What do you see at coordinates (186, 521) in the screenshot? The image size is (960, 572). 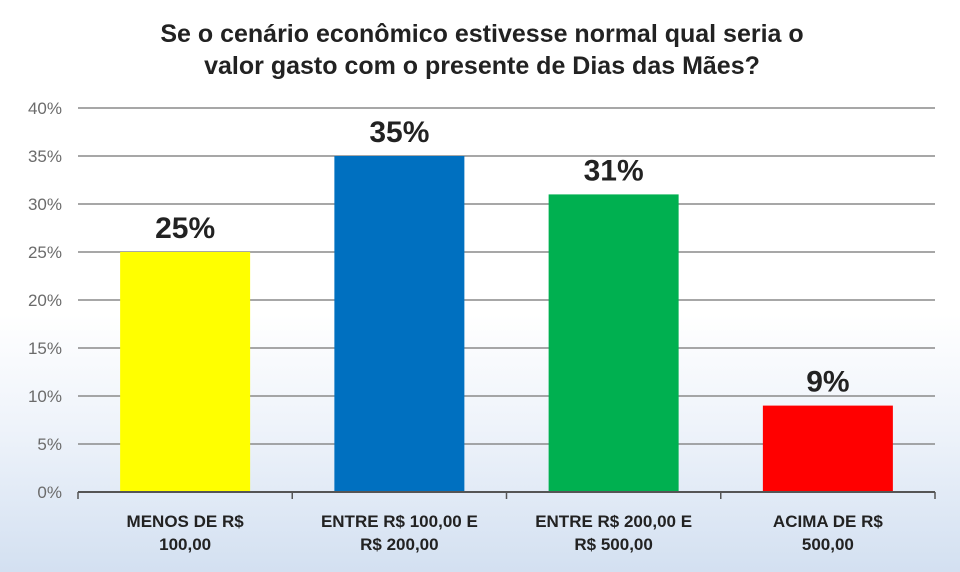 I see `x-tick-label: MENOS DE R$` at bounding box center [186, 521].